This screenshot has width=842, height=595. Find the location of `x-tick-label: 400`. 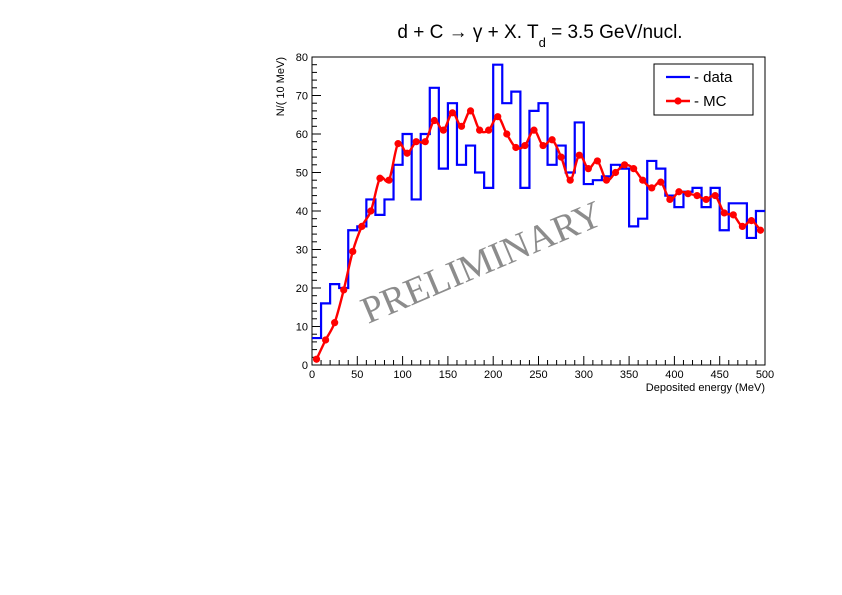

x-tick-label: 400 is located at coordinates (674, 375).